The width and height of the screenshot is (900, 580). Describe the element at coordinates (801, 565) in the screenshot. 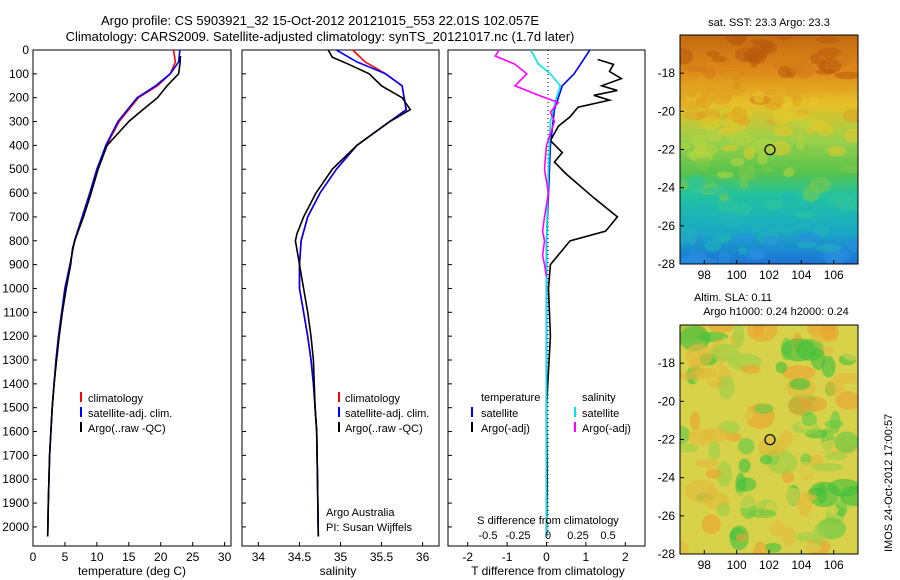

I see `map-x-tick-label: 104` at that location.